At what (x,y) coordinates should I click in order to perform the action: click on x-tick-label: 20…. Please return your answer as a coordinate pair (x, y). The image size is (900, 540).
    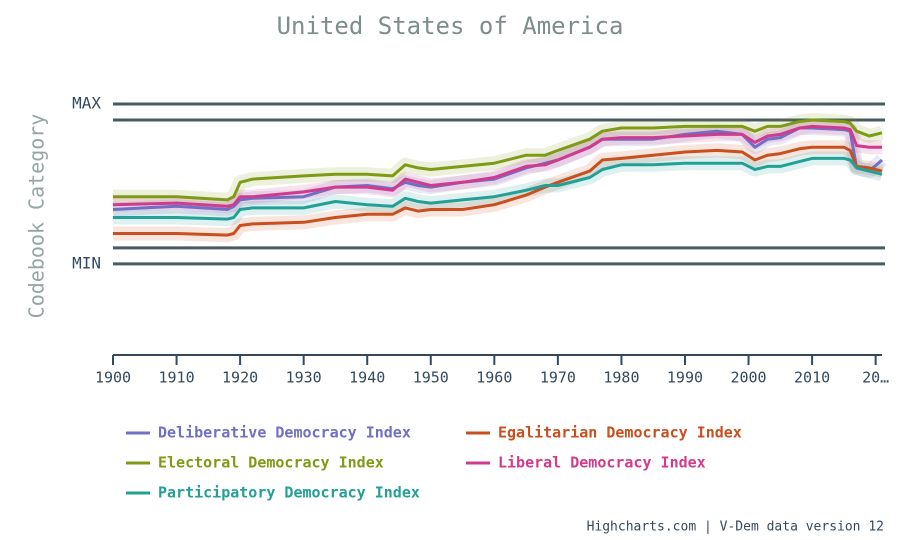
    Looking at the image, I should click on (875, 378).